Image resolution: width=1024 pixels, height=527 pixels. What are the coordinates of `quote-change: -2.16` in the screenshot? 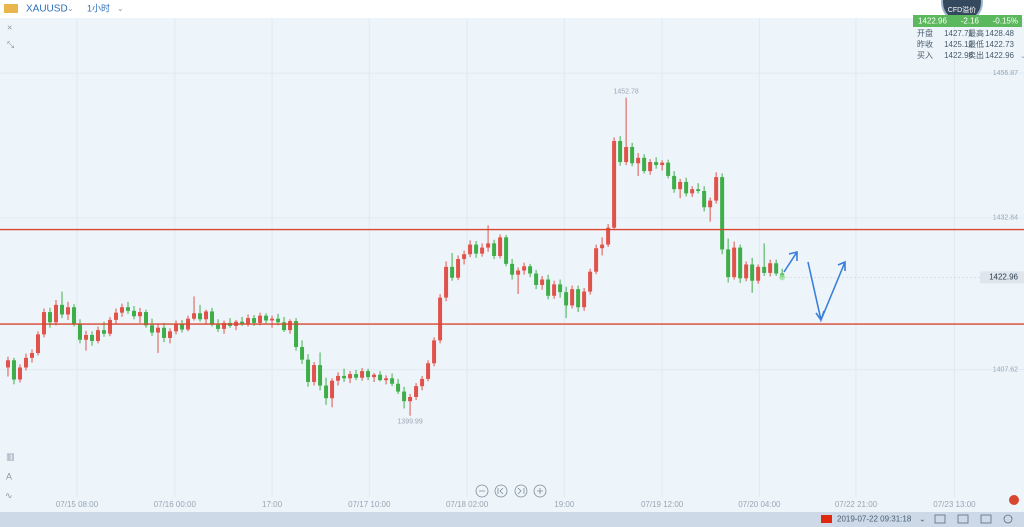 It's located at (970, 21).